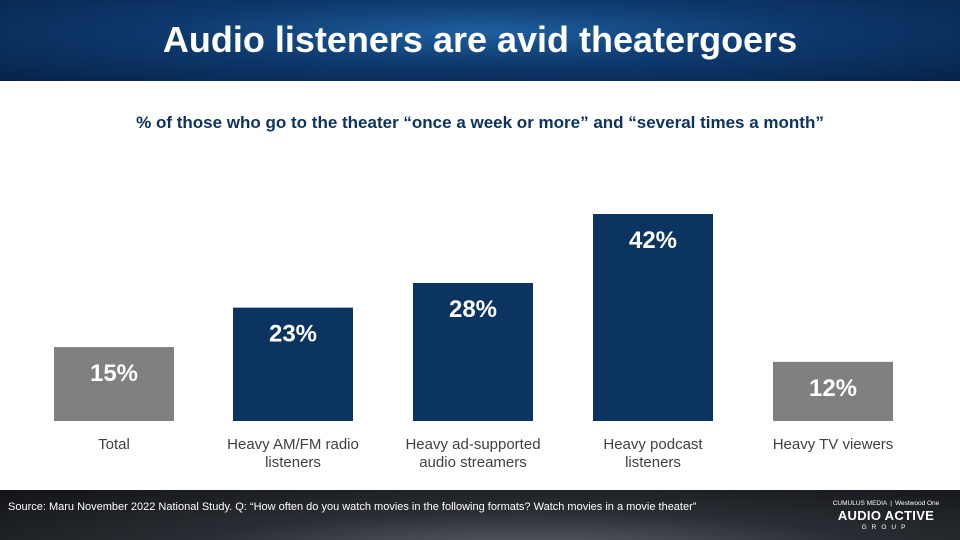 The height and width of the screenshot is (540, 960). Describe the element at coordinates (472, 453) in the screenshot. I see `category-label-3: Heavy ad-supported audio streamers` at that location.